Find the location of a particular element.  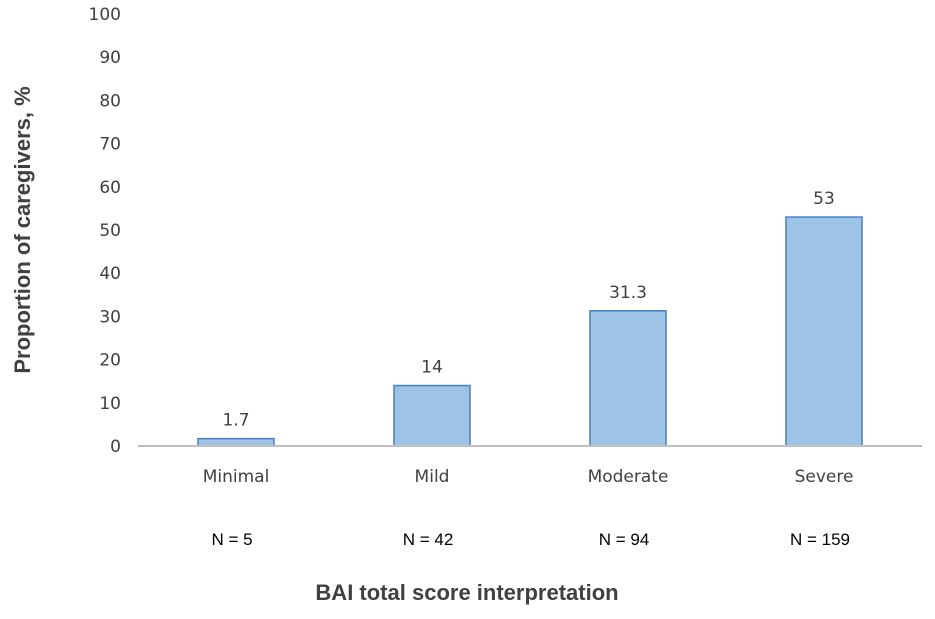

x-tick-label: Mild is located at coordinates (432, 477).